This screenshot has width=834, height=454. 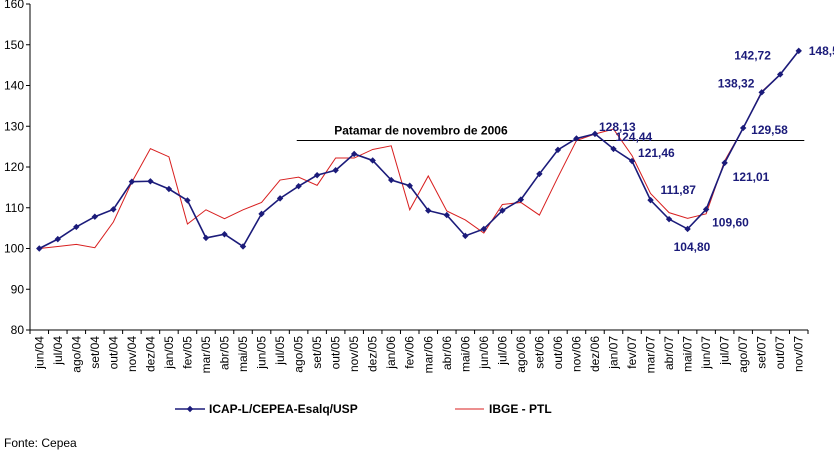 What do you see at coordinates (799, 354) in the screenshot?
I see `x-tick-label: nov/07` at bounding box center [799, 354].